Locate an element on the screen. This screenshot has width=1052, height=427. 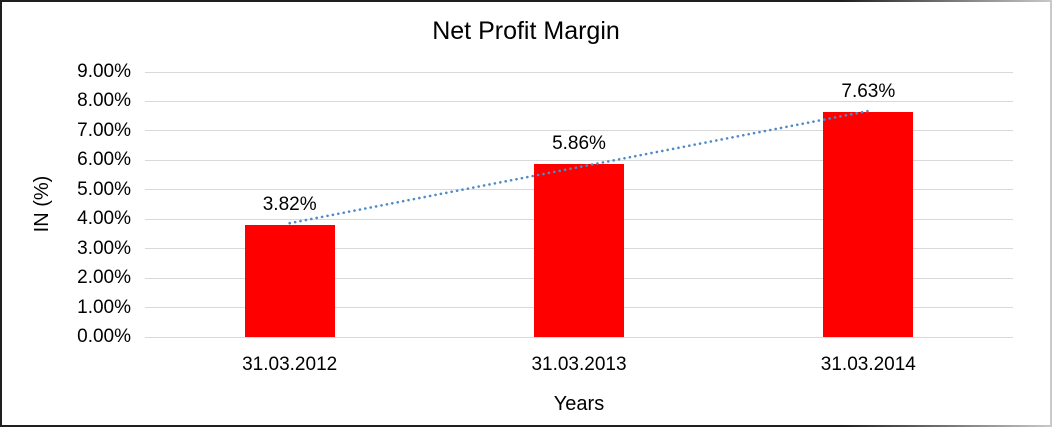
bar-31.03.2012 is located at coordinates (289, 280).